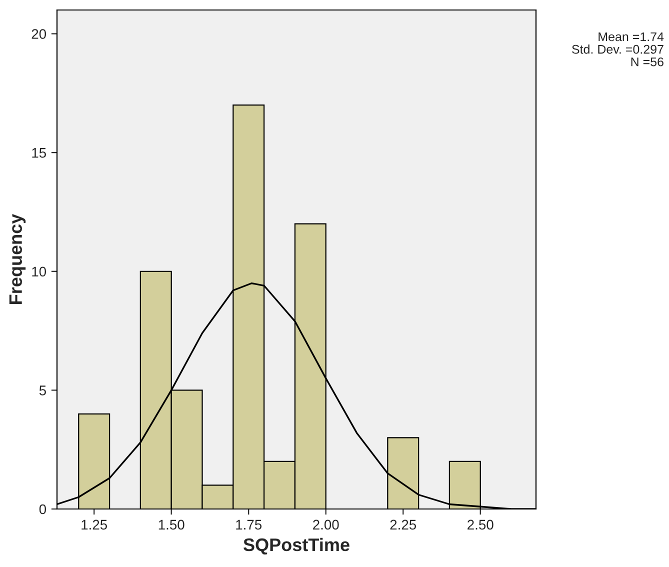  What do you see at coordinates (403, 525) in the screenshot?
I see `x-tick-label: 2.25` at bounding box center [403, 525].